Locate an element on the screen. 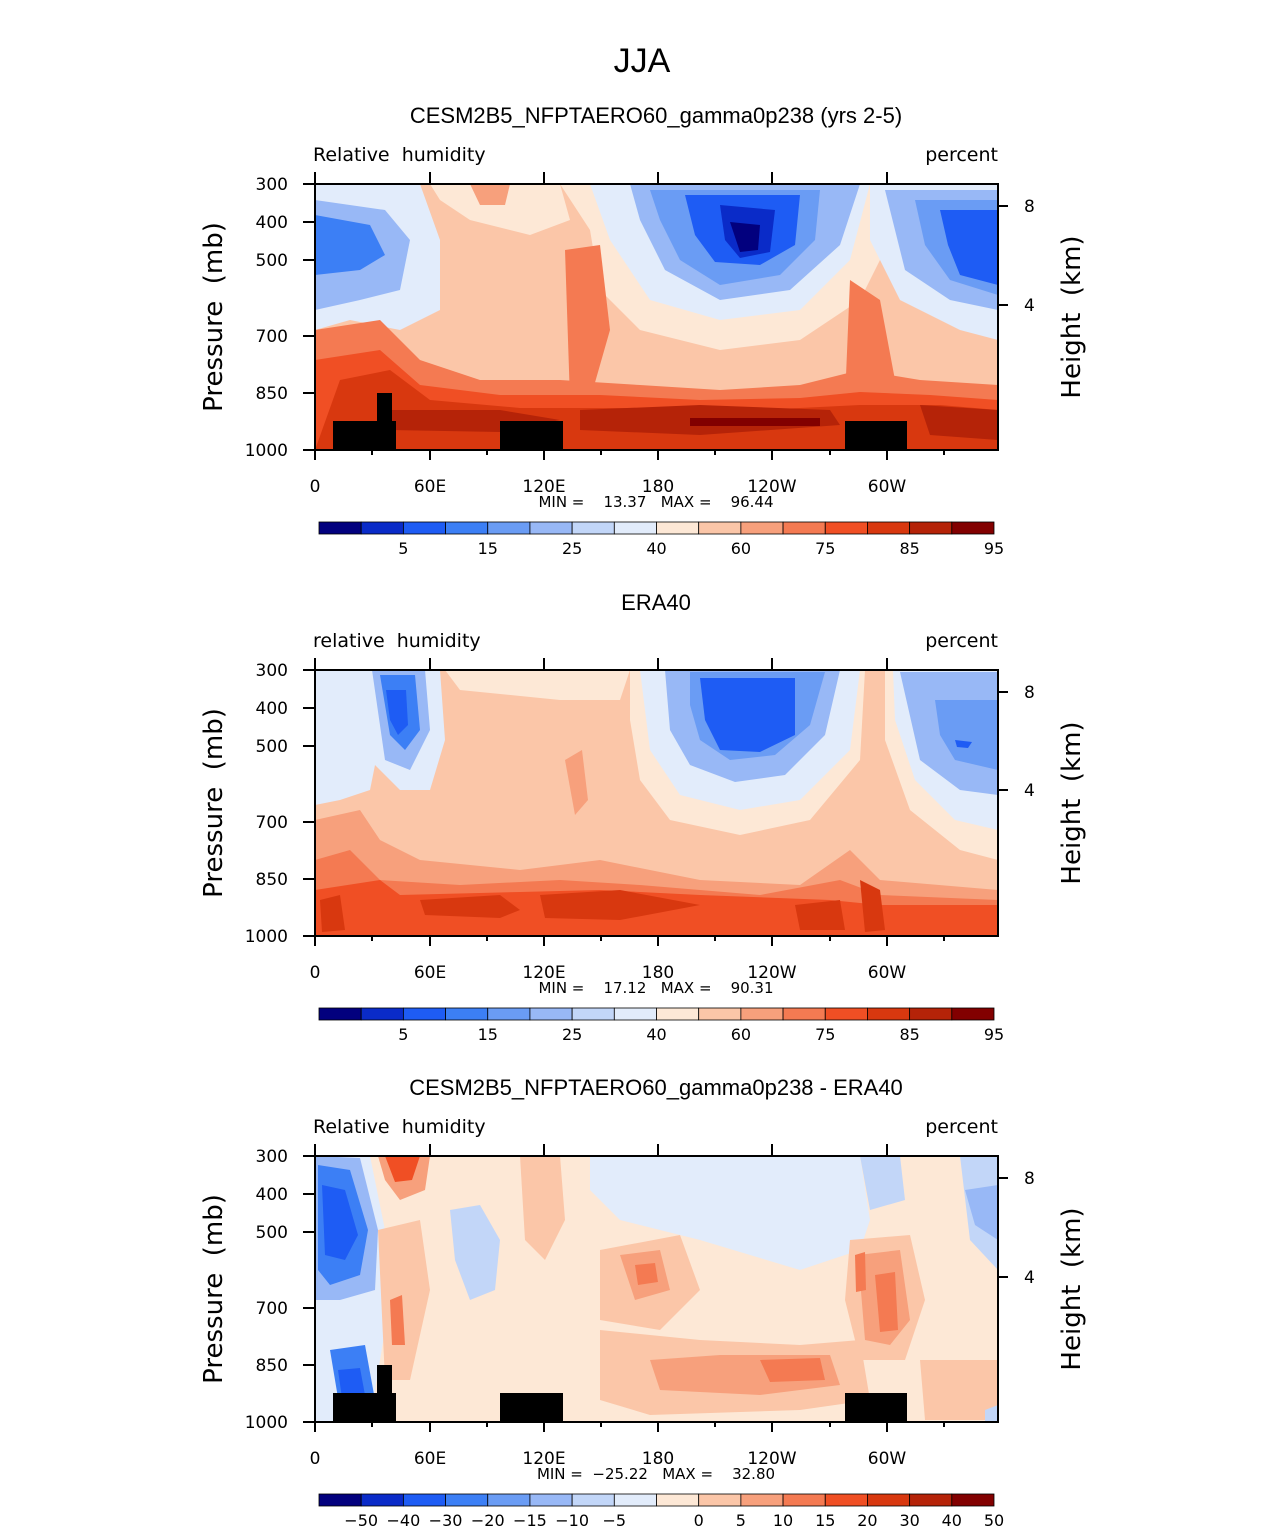  y-tick-label: 850 is located at coordinates (272, 1366).